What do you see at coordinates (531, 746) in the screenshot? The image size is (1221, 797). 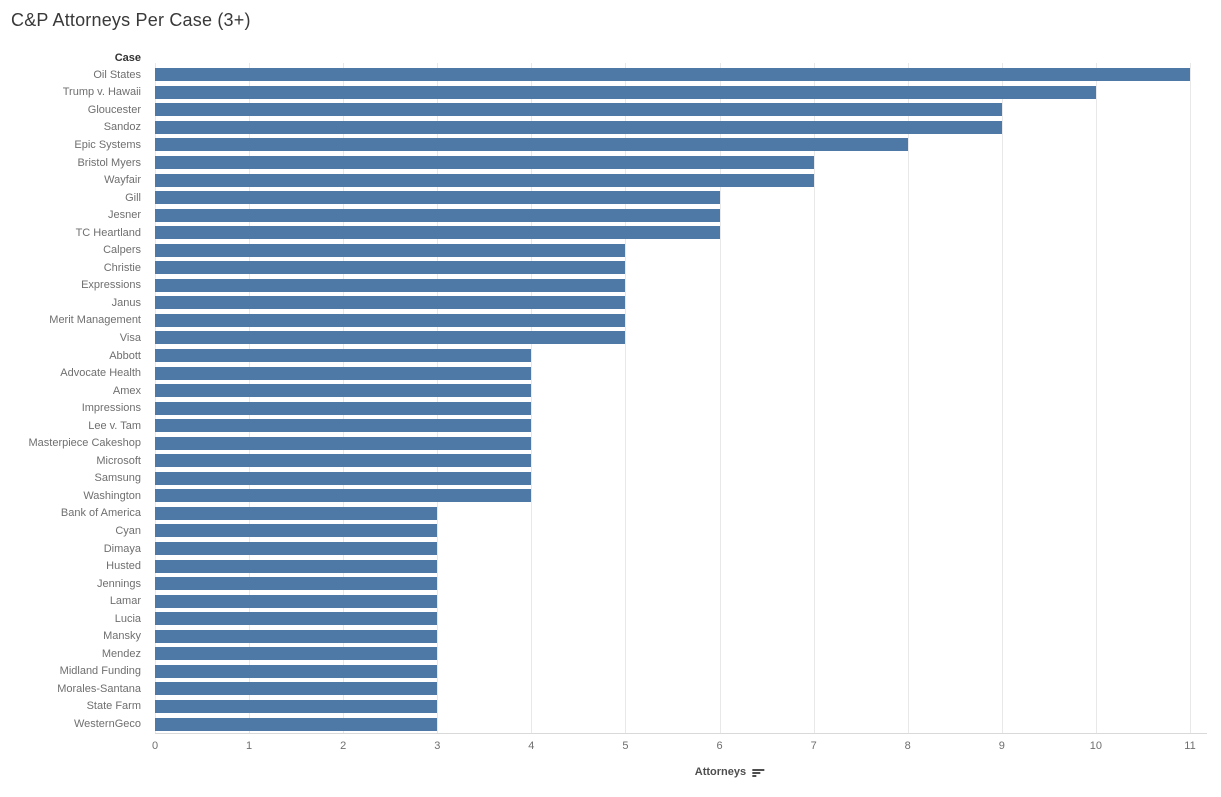 I see `axis-tick-label: 4` at bounding box center [531, 746].